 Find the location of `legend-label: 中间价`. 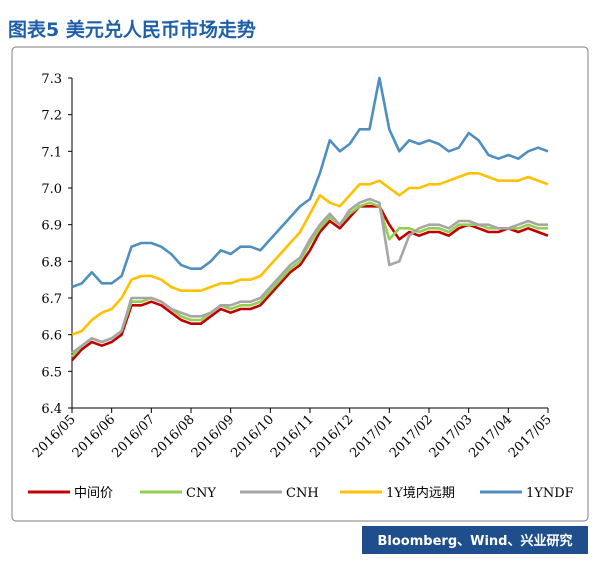

legend-label: 中间价 is located at coordinates (93, 493).